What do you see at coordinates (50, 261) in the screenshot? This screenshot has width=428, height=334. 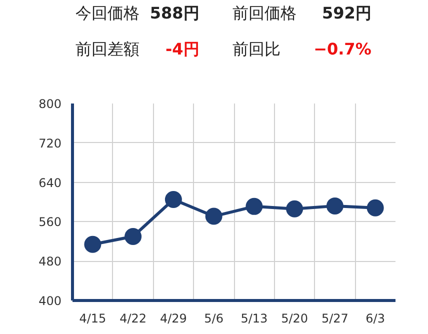 I see `y-tick-label: 480` at bounding box center [50, 261].